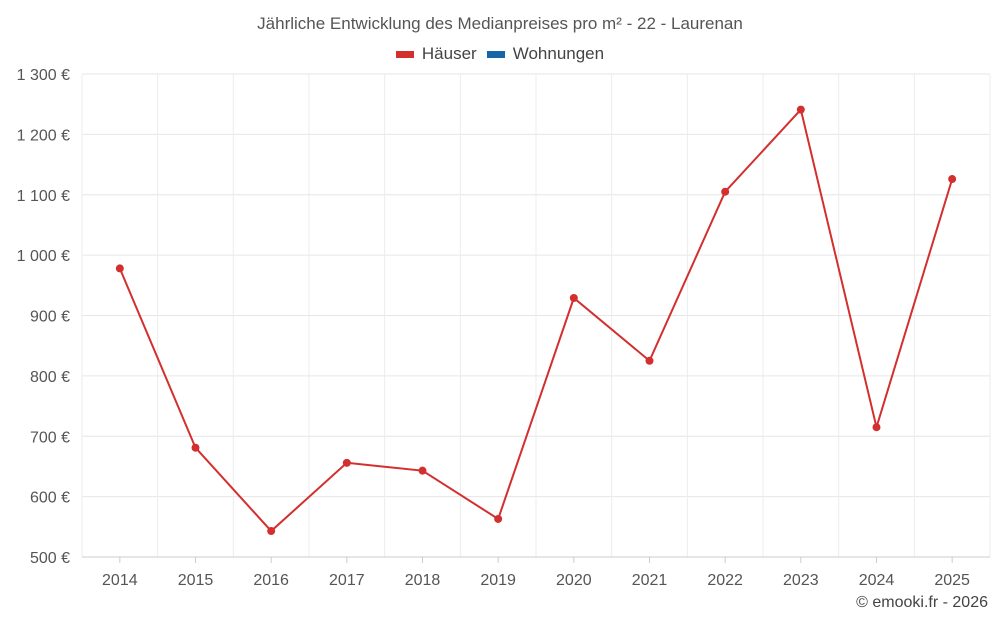 The image size is (1000, 625). I want to click on x-tick-label: 2021, so click(650, 580).